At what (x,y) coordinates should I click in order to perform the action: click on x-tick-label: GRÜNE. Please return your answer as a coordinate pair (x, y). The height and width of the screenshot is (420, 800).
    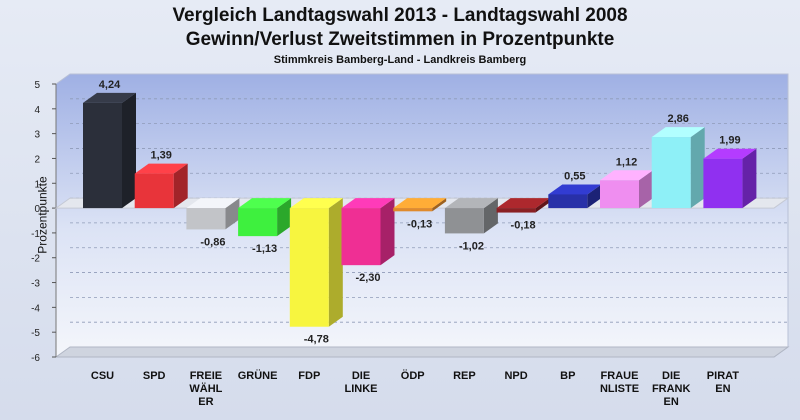
    Looking at the image, I should click on (258, 375).